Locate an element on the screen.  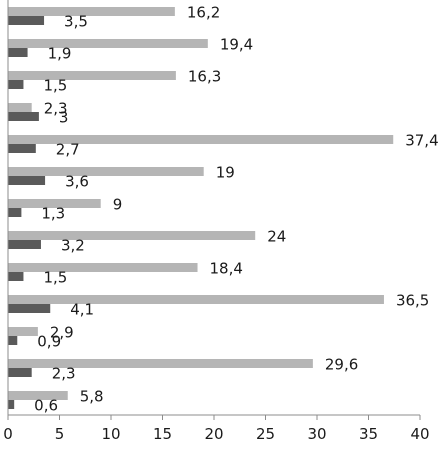
data-label-series-1: 24 is located at coordinates (276, 237).